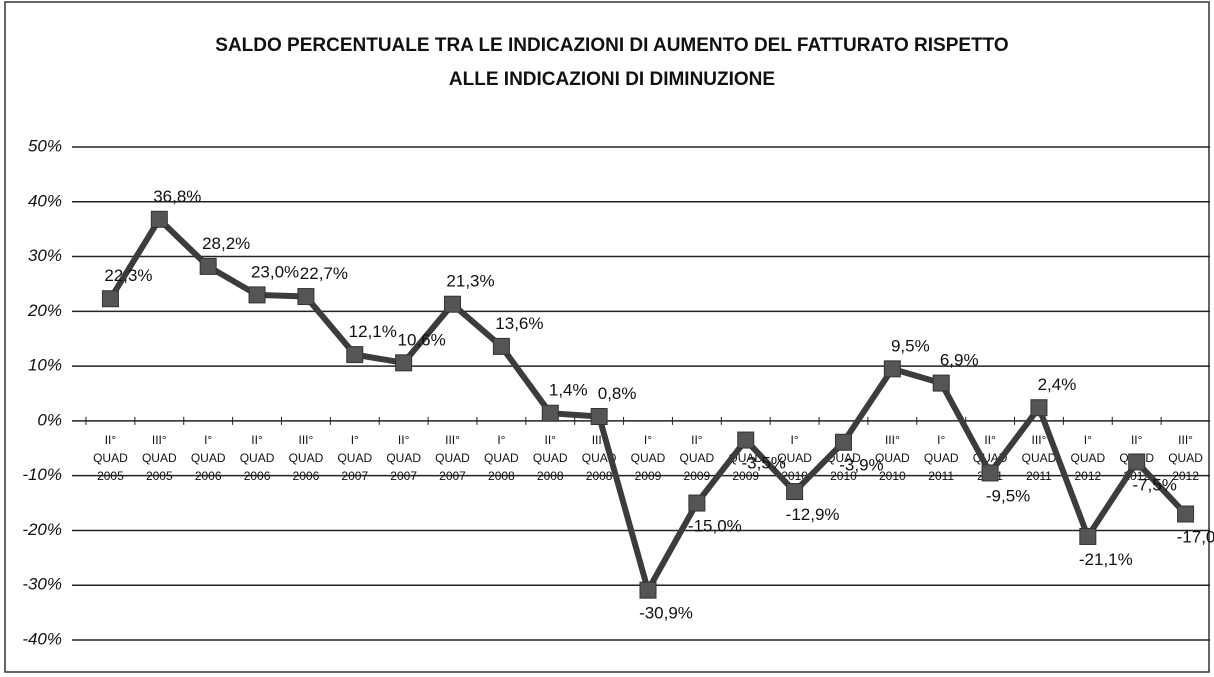  Describe the element at coordinates (42, 529) in the screenshot. I see `y-tick-label: -20%` at that location.